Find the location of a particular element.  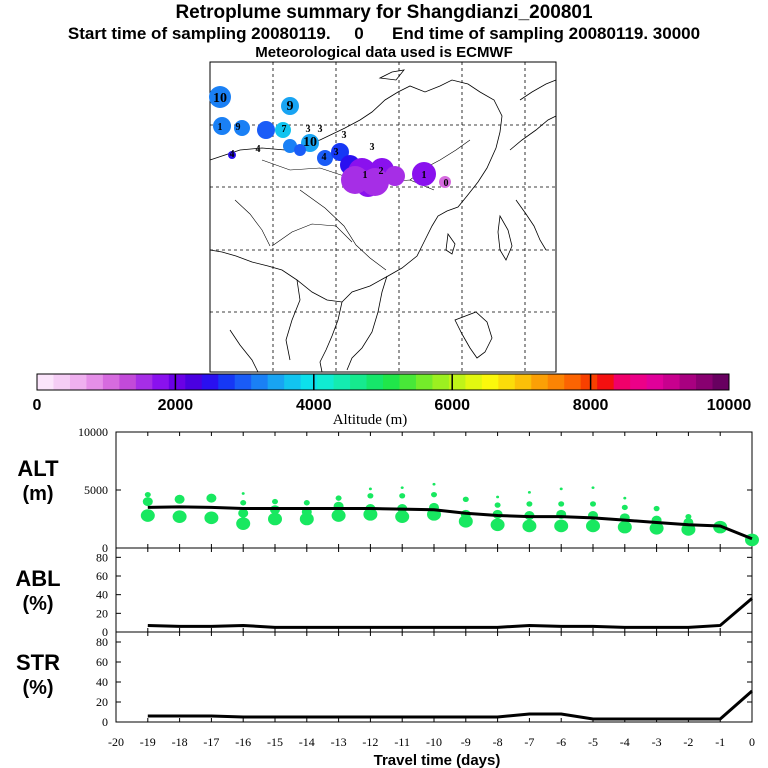

colorbar-tick-label: 0 is located at coordinates (37, 405).